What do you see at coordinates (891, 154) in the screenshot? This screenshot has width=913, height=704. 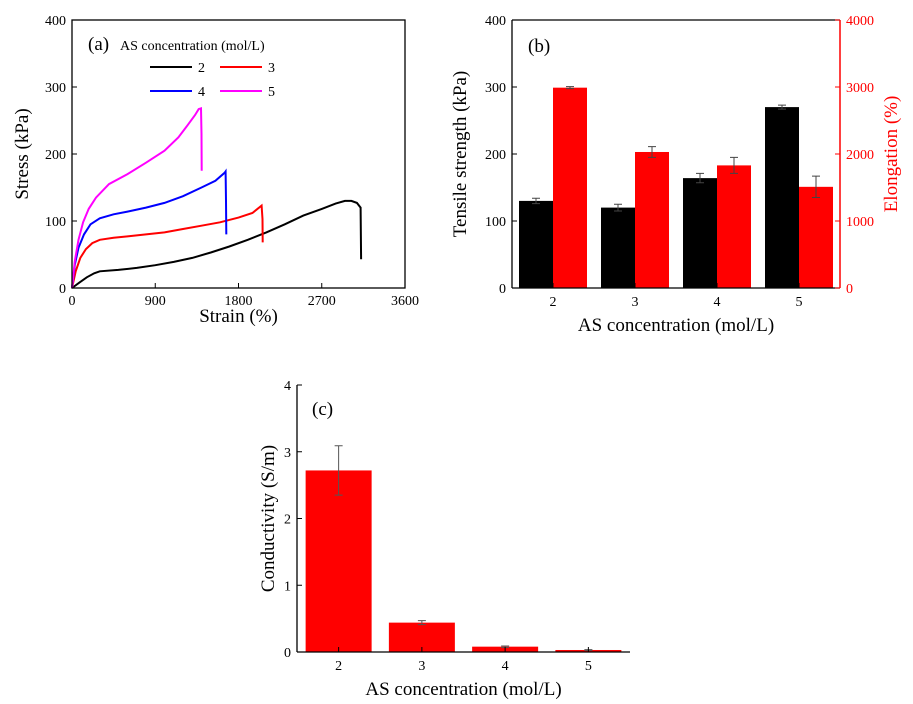 I see `y2-axis-title: Elongation (%)` at bounding box center [891, 154].